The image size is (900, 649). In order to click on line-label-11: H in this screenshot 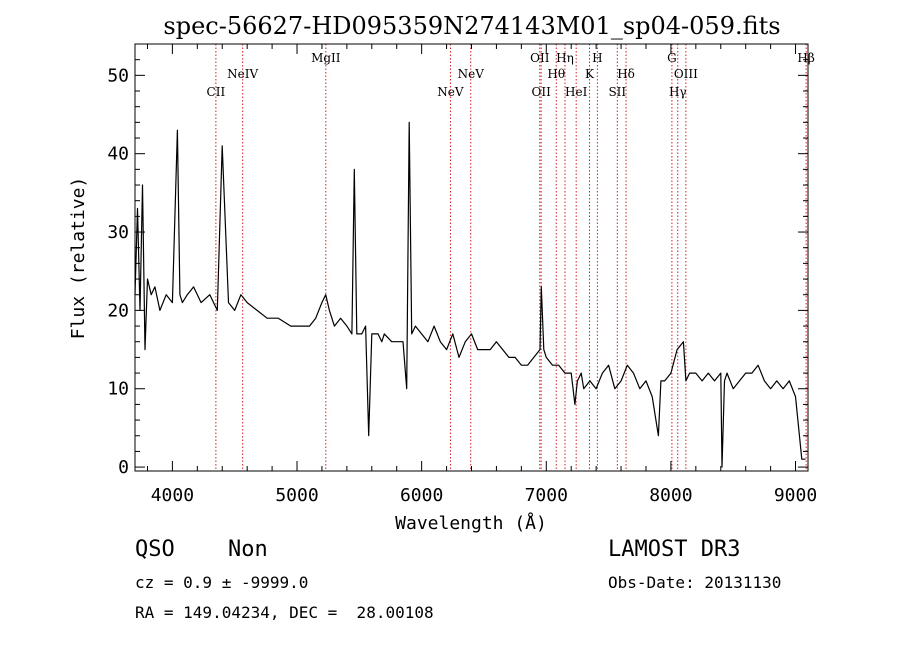, I will do `click(597, 58)`.